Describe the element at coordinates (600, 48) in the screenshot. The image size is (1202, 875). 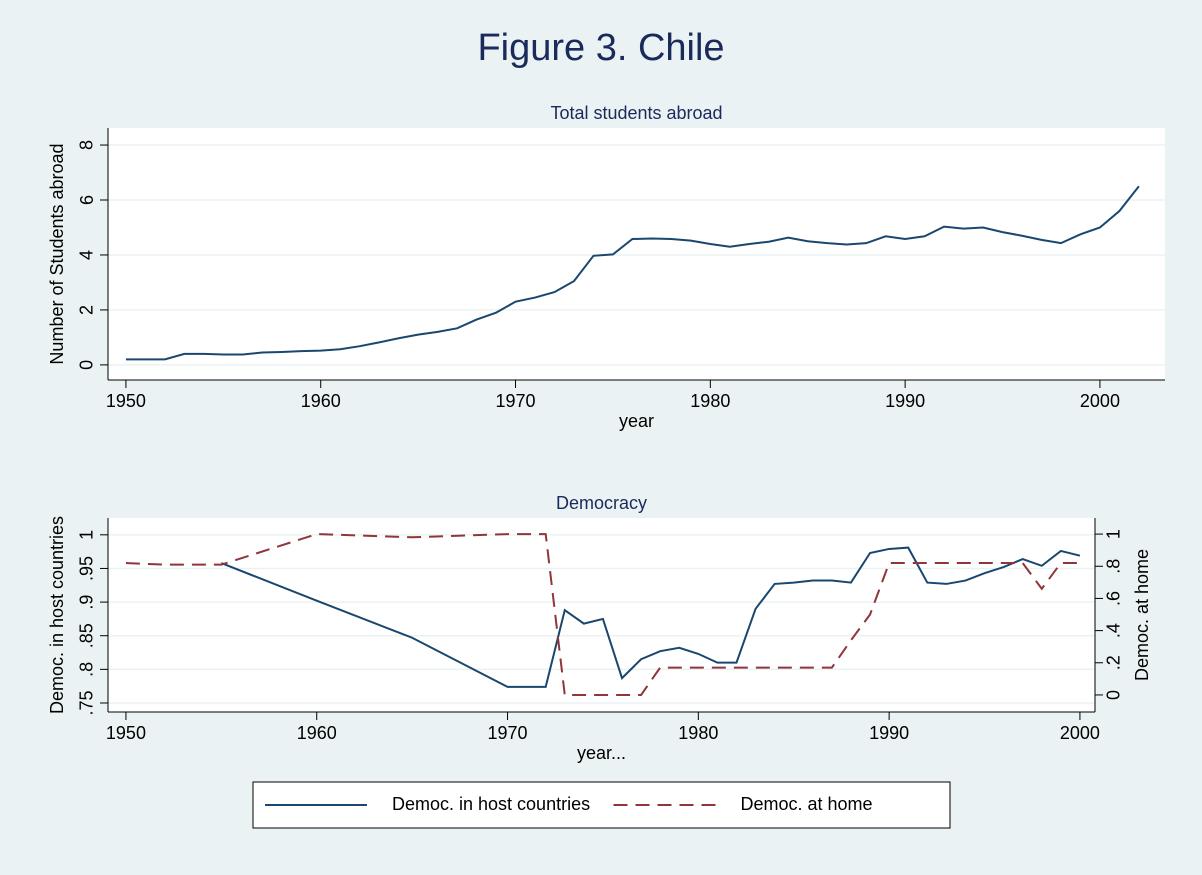
I see `figure-title: Figure 3. Chile` at that location.